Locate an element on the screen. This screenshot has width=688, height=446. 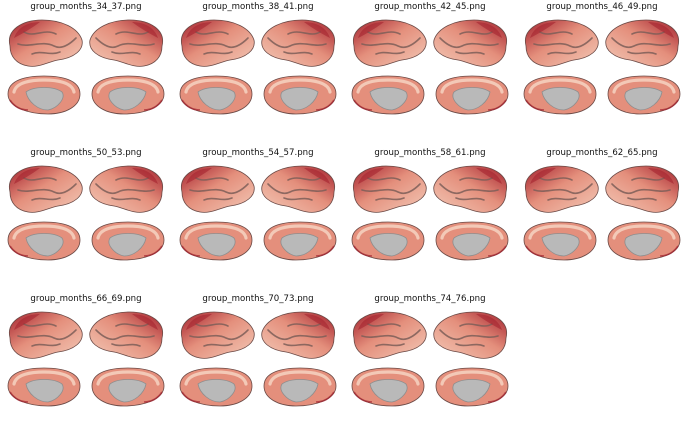
brain-panel: group_months_58_61.png is located at coordinates (430, 216).